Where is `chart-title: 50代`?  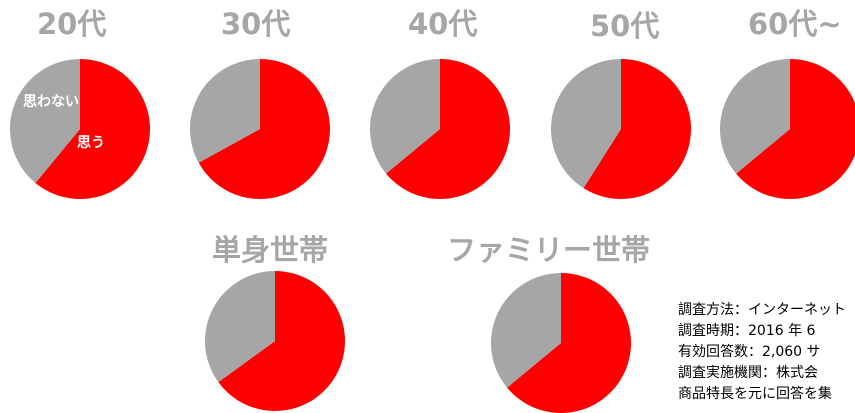
chart-title: 50代 is located at coordinates (625, 26).